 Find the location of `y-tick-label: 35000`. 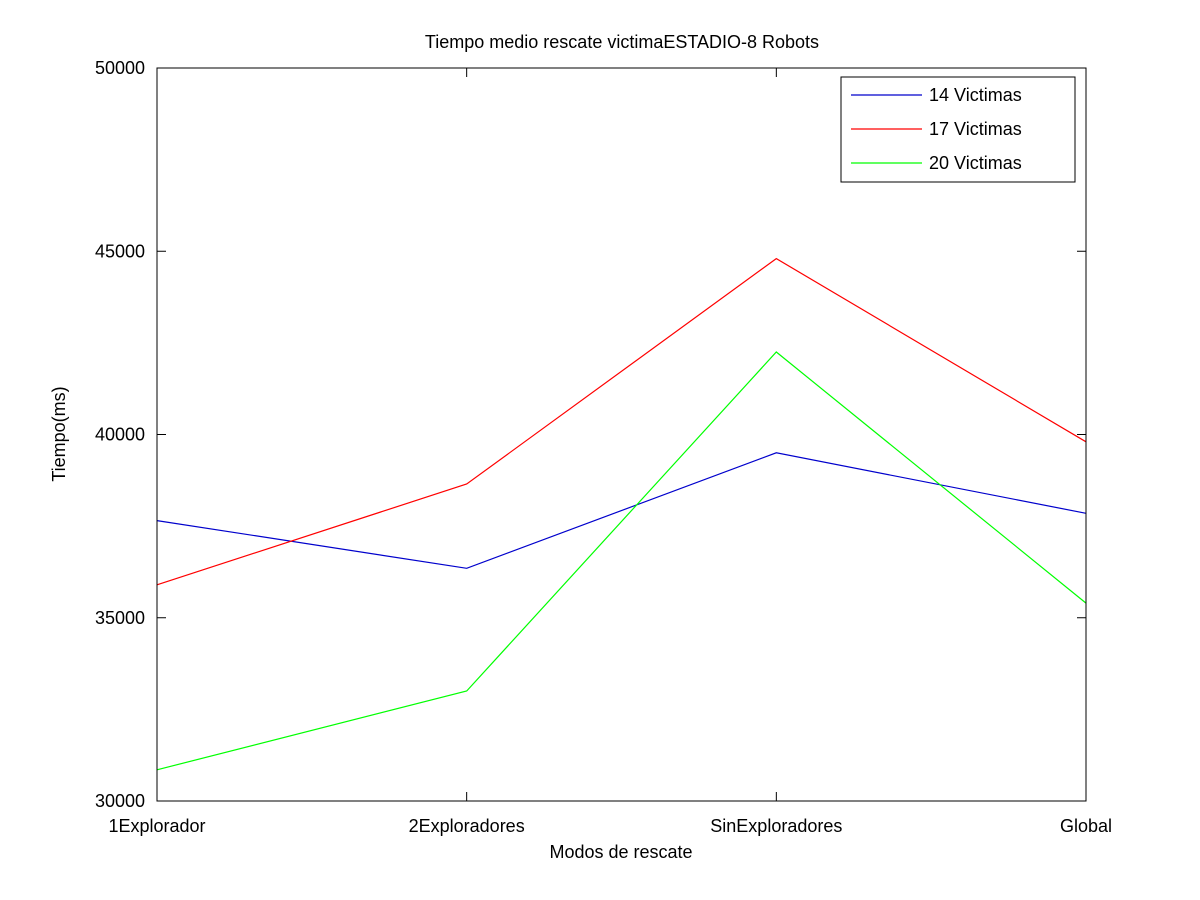

y-tick-label: 35000 is located at coordinates (120, 618).